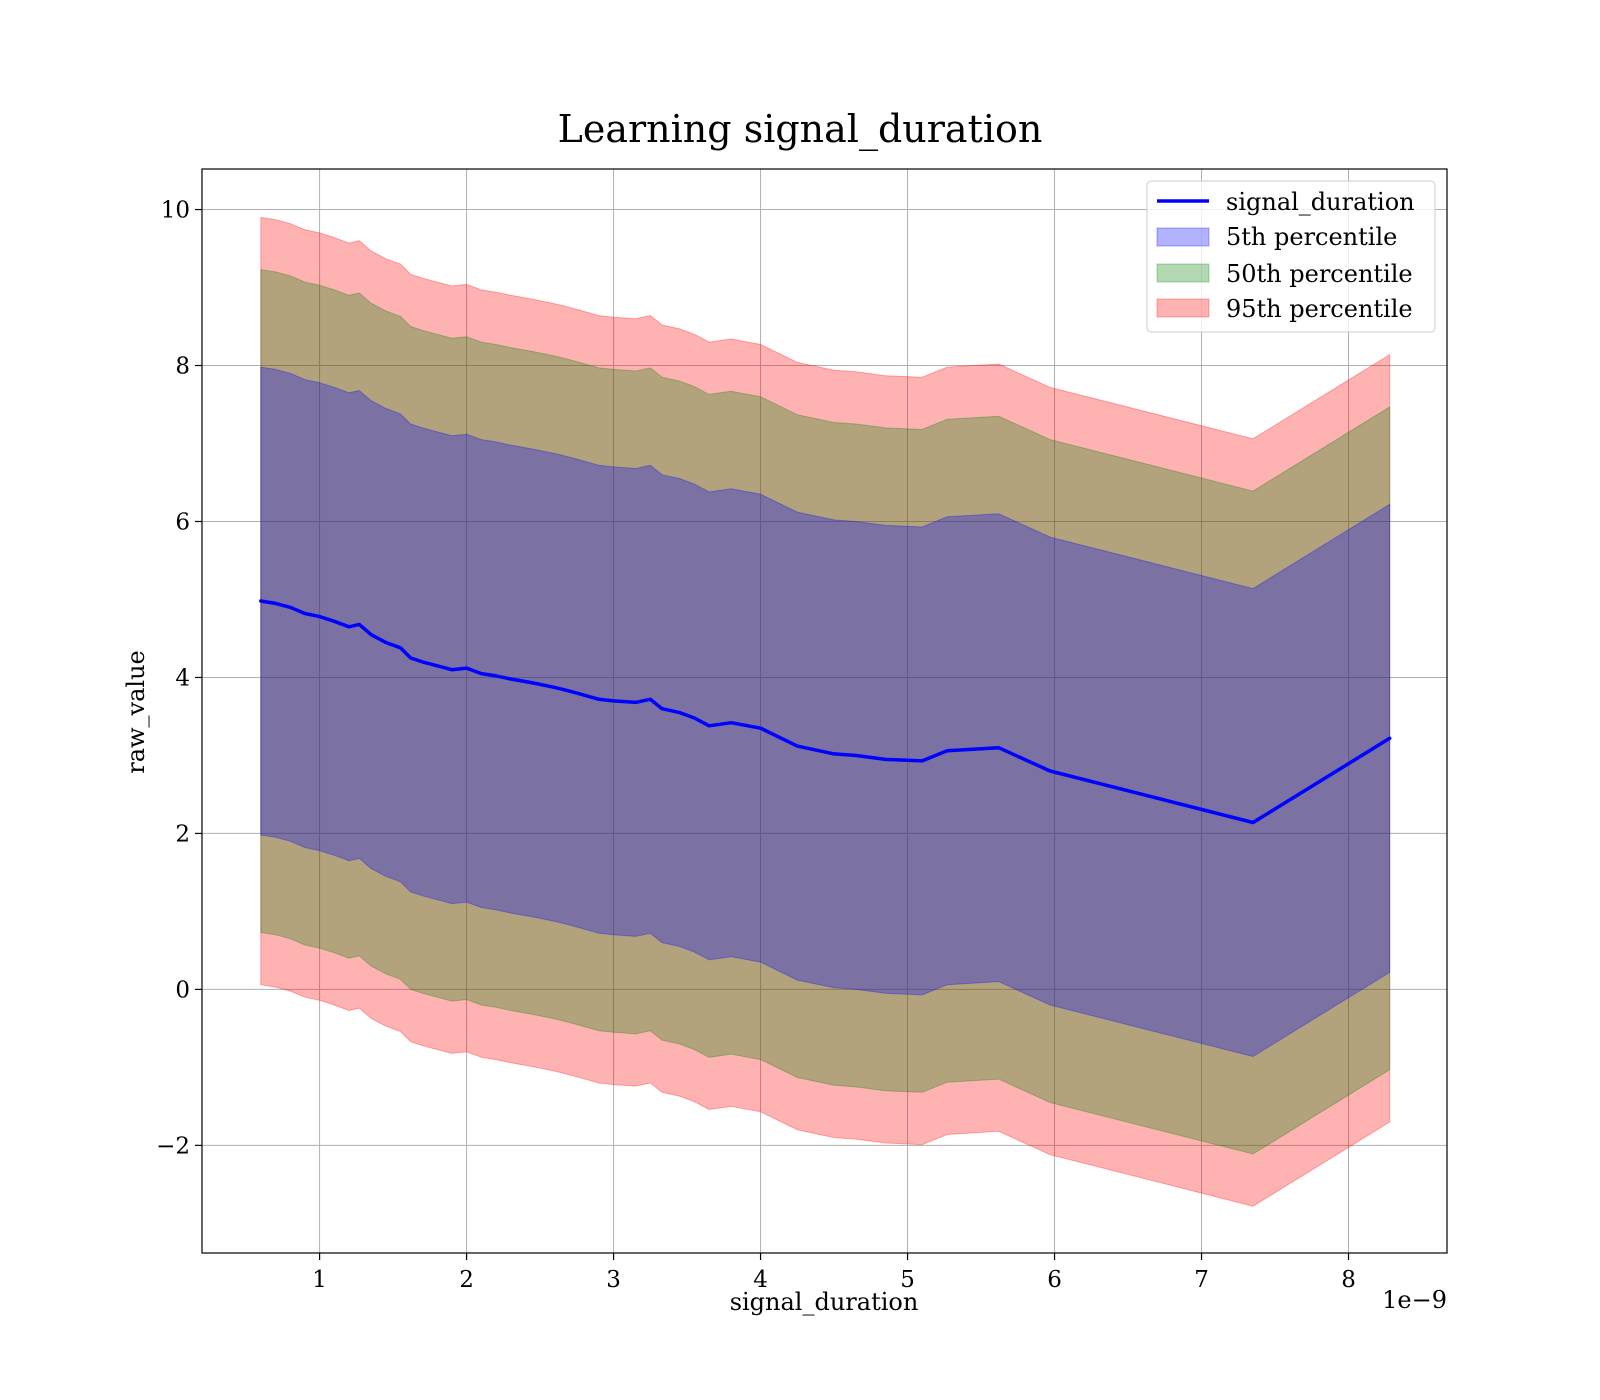 The width and height of the screenshot is (1600, 1400). Describe the element at coordinates (1319, 309) in the screenshot. I see `legend-label-p95: 95th percentile` at that location.